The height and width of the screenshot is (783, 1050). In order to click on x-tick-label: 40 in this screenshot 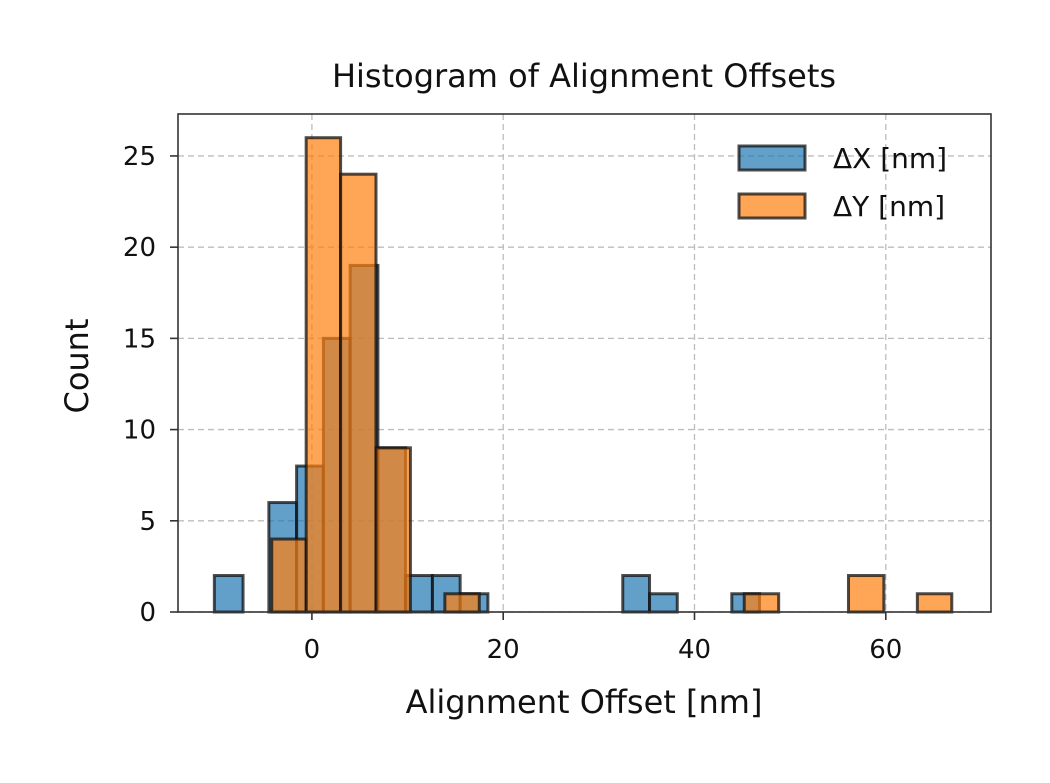, I will do `click(694, 650)`.